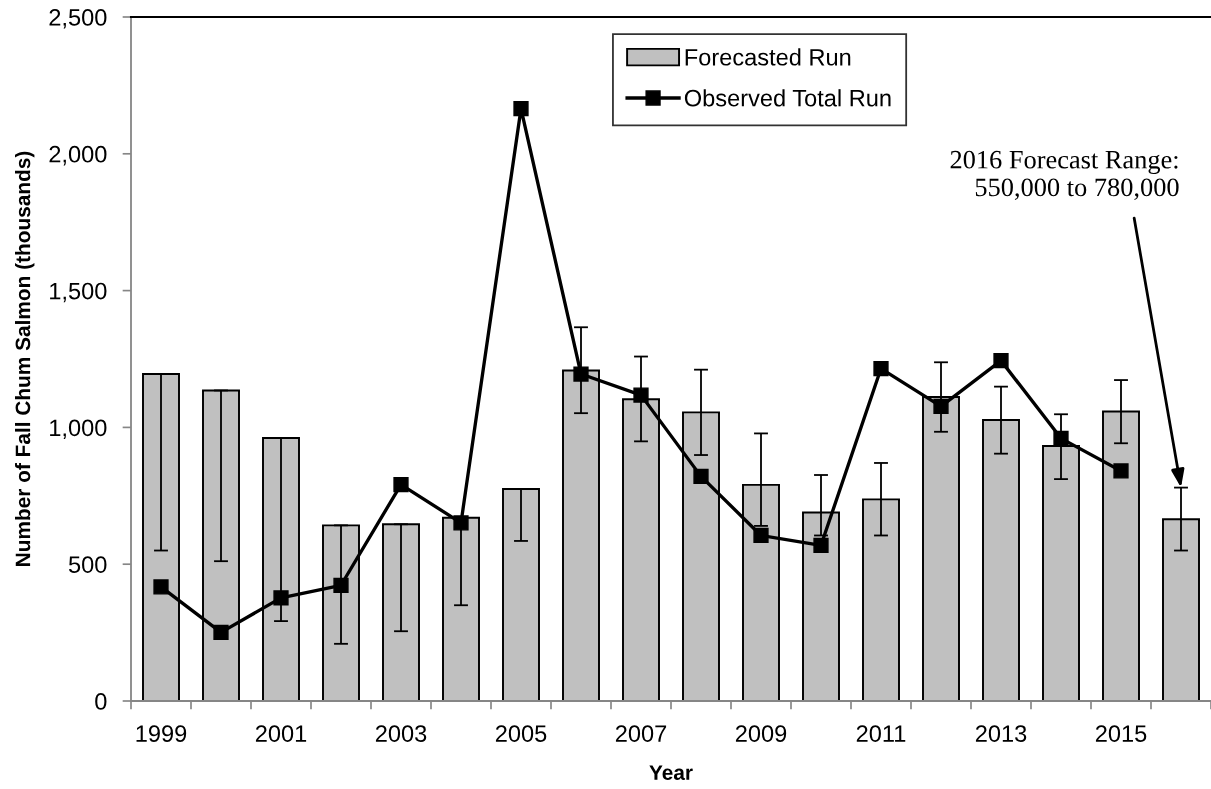 The height and width of the screenshot is (789, 1211). What do you see at coordinates (761, 733) in the screenshot?
I see `x-tick-label: 2009` at bounding box center [761, 733].